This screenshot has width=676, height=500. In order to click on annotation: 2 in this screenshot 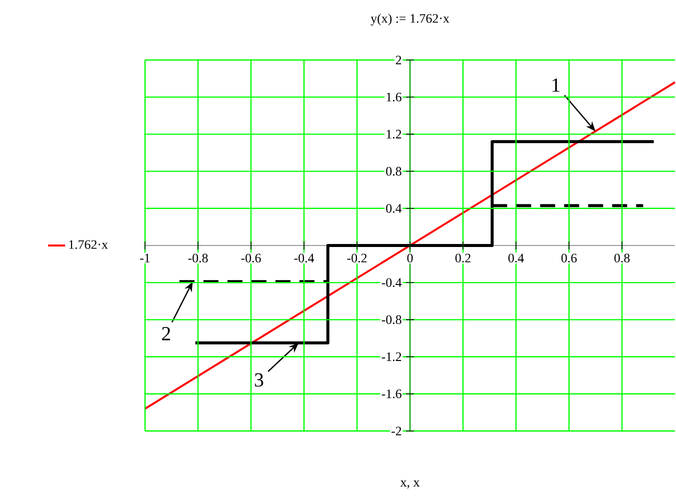, I will do `click(166, 333)`.